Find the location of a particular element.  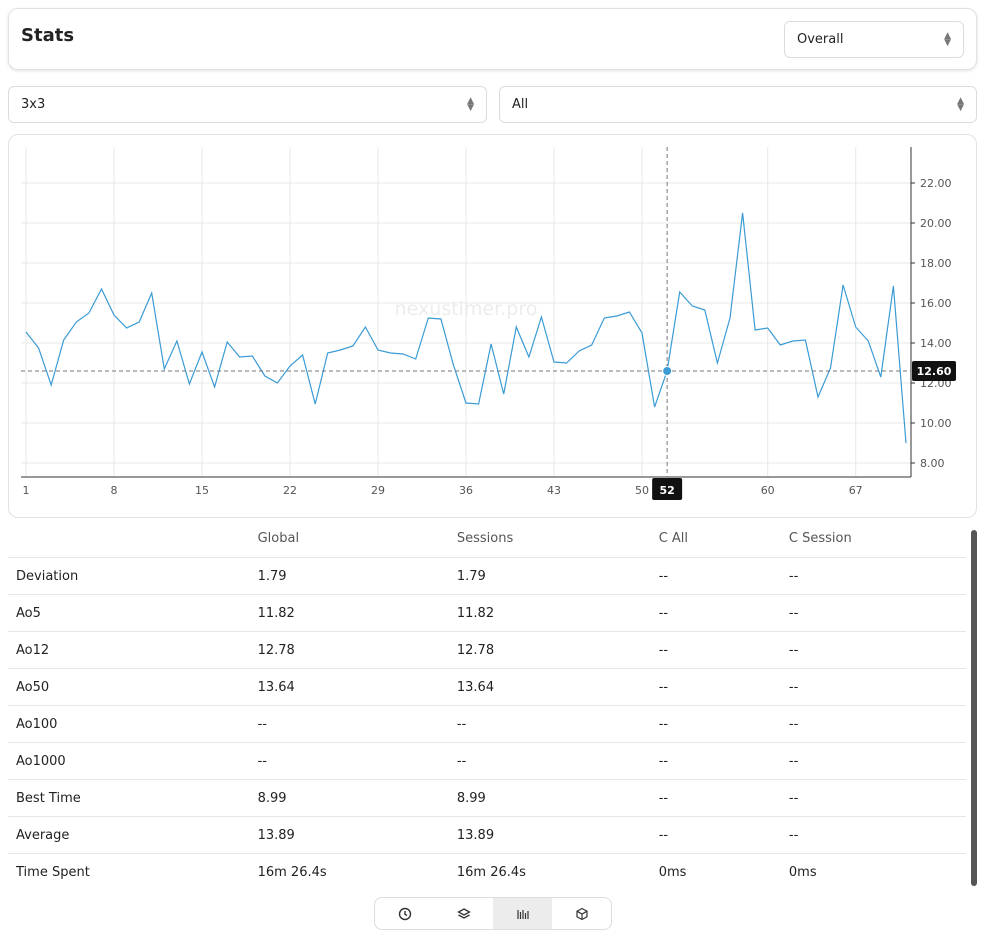

nav-timer is located at coordinates (404, 913).